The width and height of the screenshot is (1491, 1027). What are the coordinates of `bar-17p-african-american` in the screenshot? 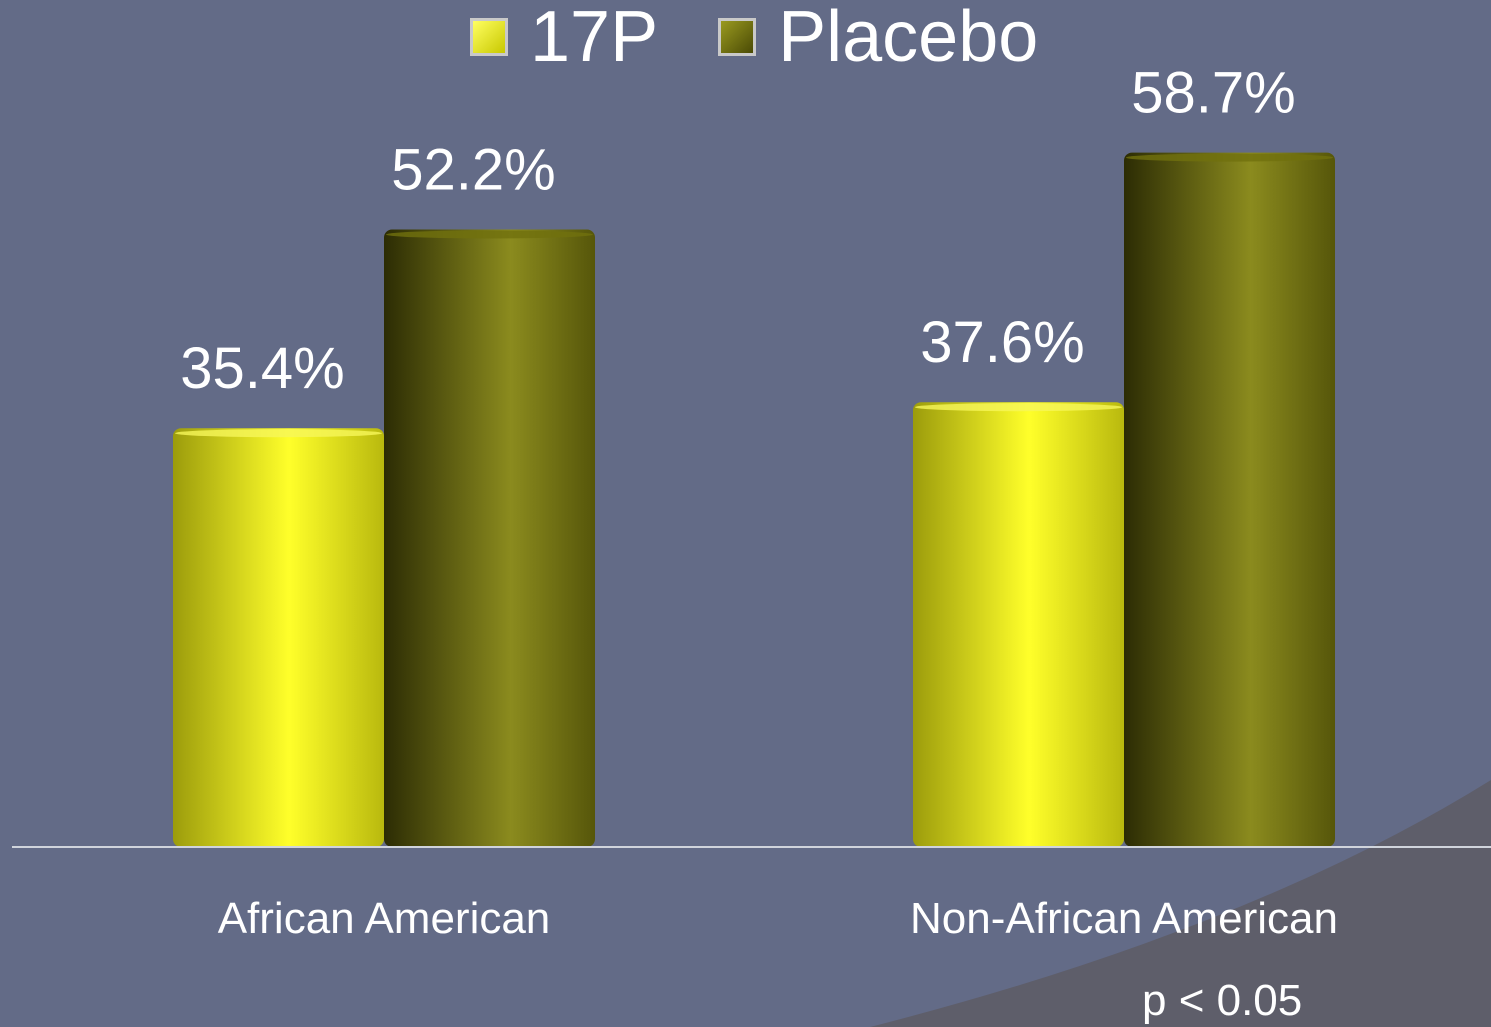 It's located at (278, 637).